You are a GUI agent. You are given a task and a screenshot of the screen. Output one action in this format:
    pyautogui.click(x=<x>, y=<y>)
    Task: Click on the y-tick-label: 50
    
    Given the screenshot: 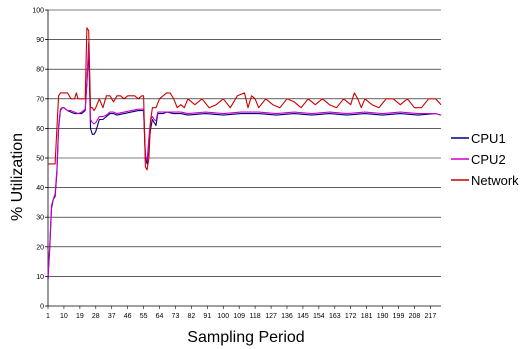 What is the action you would take?
    pyautogui.click(x=40, y=159)
    